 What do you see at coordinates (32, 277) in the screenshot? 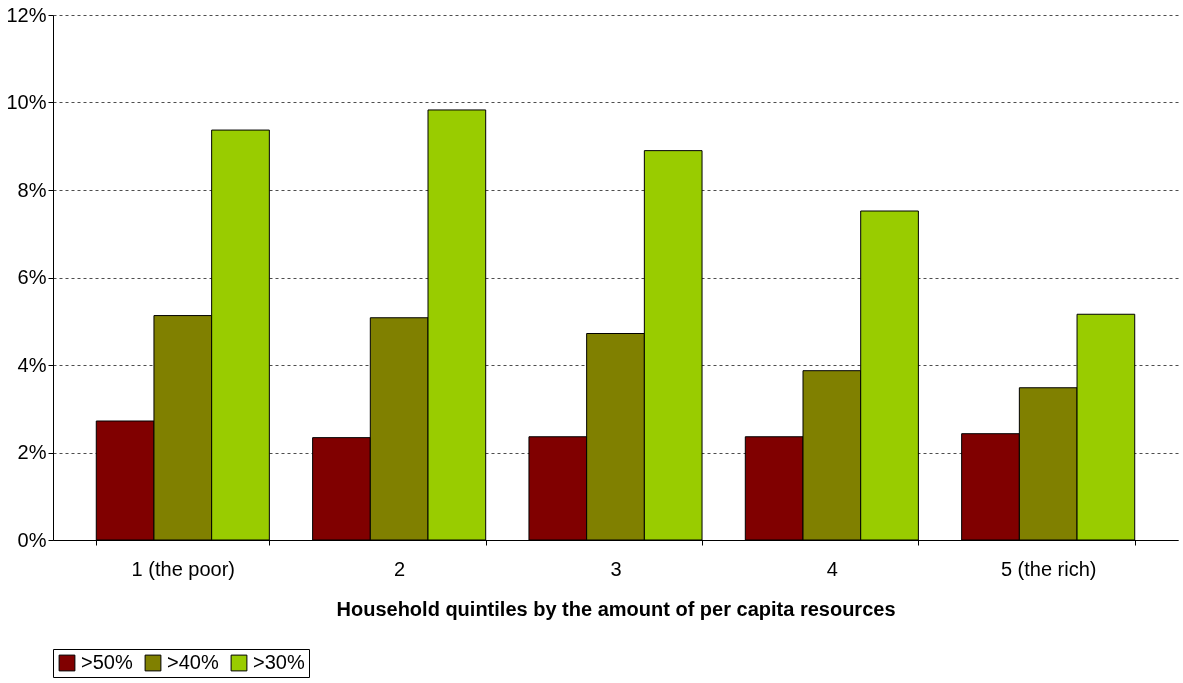
I see `y-tick-label: 6%` at bounding box center [32, 277].